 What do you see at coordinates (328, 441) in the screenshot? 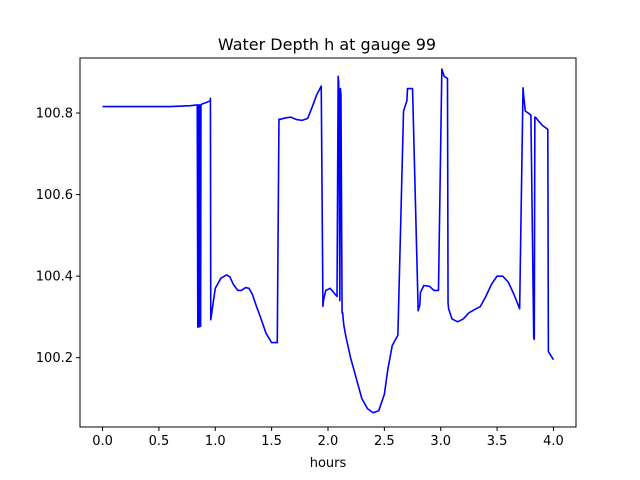
I see `x-tick-label: 2.0` at bounding box center [328, 441].